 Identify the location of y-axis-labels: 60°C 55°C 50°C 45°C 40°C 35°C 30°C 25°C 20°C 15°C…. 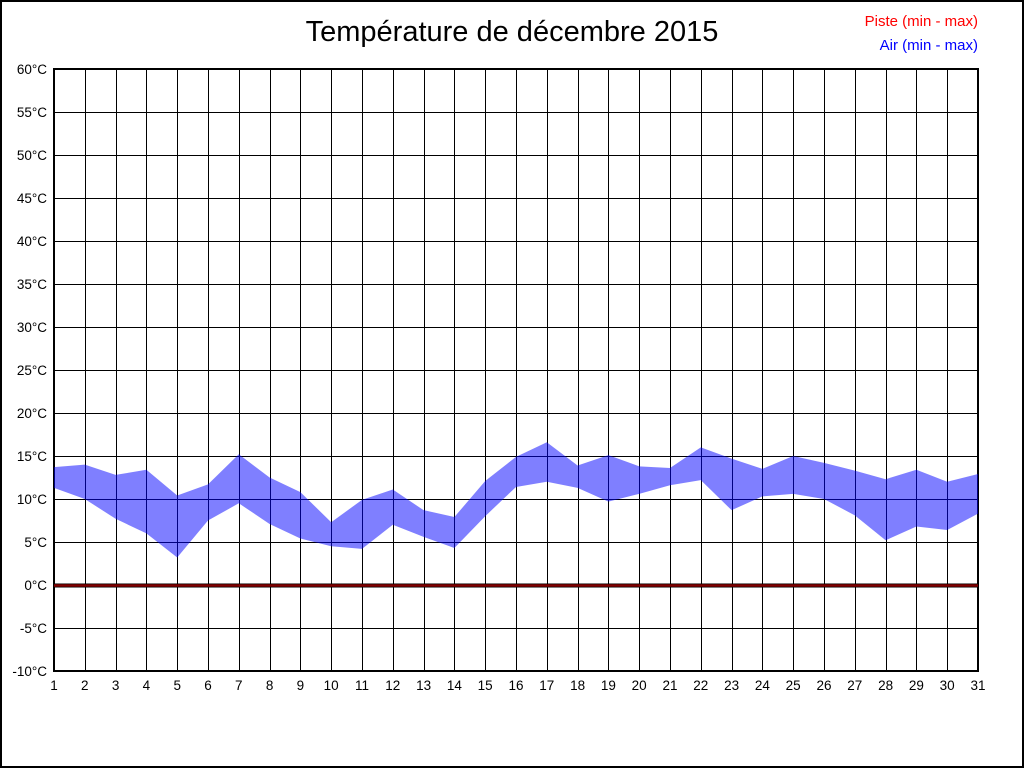
(29, 370).